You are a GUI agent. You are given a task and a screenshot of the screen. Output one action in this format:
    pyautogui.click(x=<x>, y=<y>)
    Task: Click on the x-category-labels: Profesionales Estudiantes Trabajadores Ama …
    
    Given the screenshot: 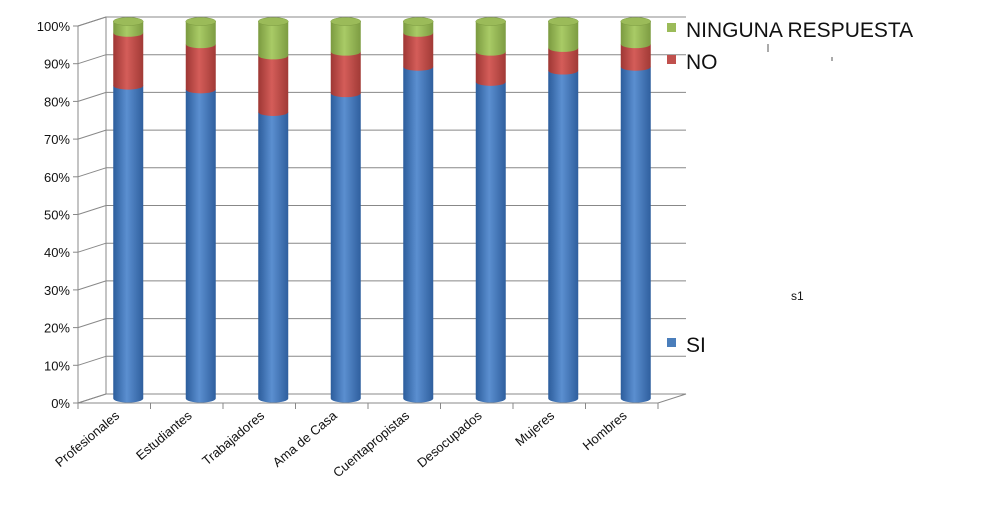 What is the action you would take?
    pyautogui.click(x=341, y=443)
    